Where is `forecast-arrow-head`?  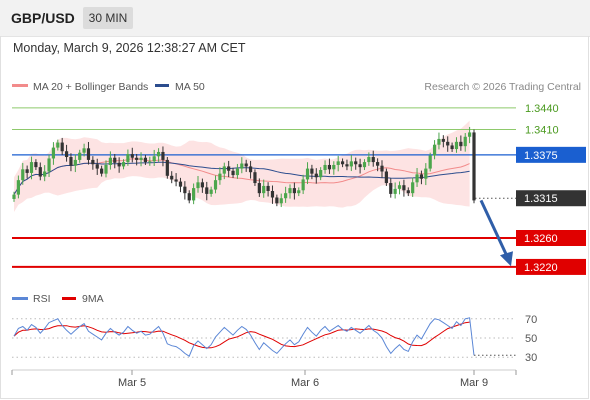 forecast-arrow-head is located at coordinates (506, 259).